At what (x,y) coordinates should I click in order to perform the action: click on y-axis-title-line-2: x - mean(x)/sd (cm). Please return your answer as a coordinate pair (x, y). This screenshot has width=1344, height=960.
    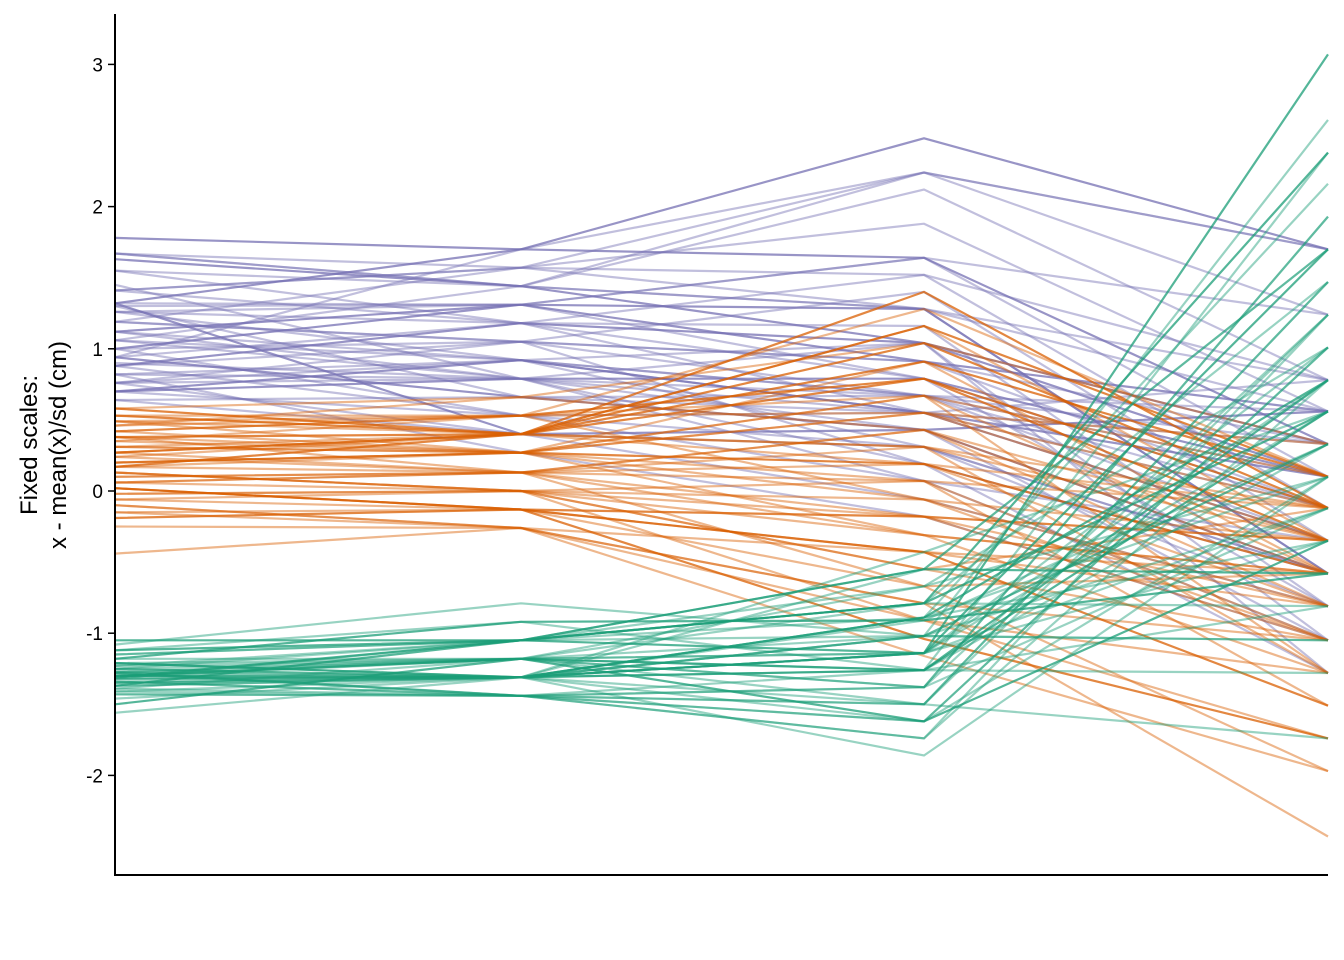
    Looking at the image, I should click on (58, 445).